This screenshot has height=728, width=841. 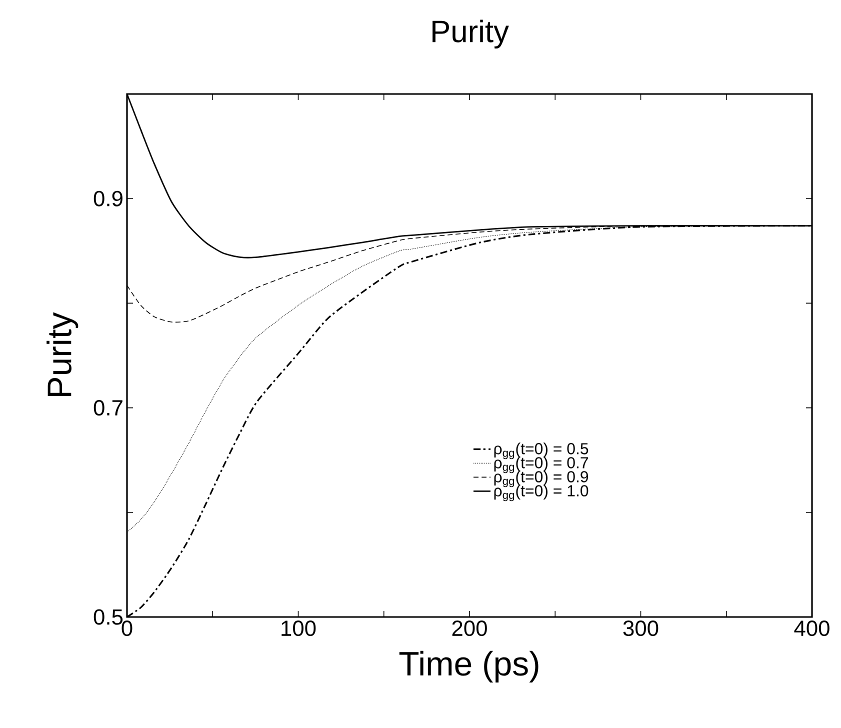 What do you see at coordinates (812, 628) in the screenshot?
I see `x-tick-label: 400` at bounding box center [812, 628].